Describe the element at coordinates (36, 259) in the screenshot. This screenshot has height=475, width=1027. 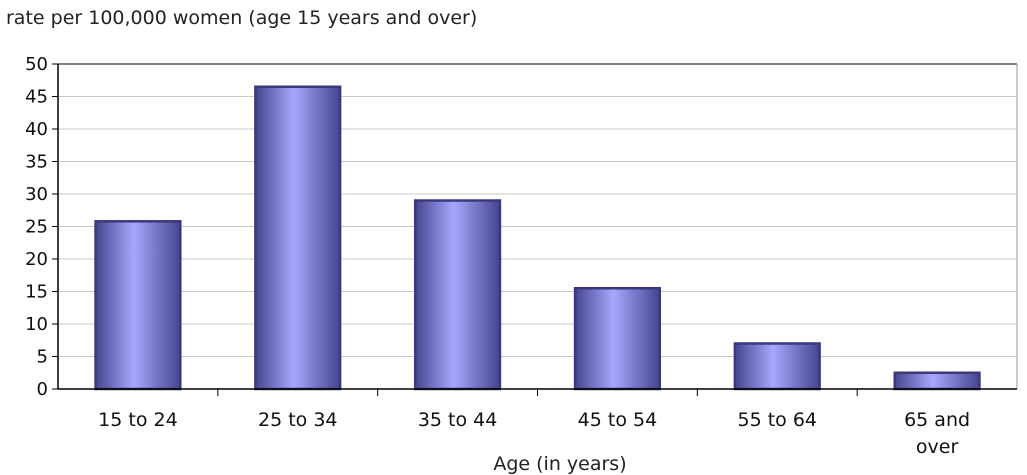
I see `y-tick-label: 20` at that location.